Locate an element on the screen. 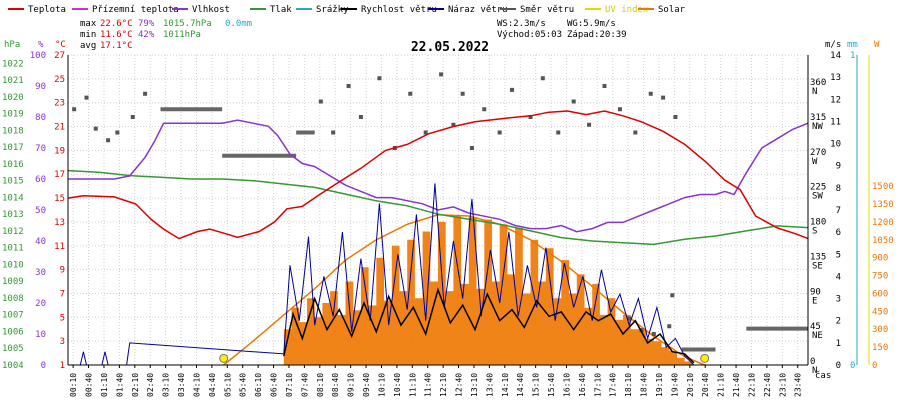 This screenshot has width=900, height=400. temp-tick-label-5: 11 is located at coordinates (59, 247).